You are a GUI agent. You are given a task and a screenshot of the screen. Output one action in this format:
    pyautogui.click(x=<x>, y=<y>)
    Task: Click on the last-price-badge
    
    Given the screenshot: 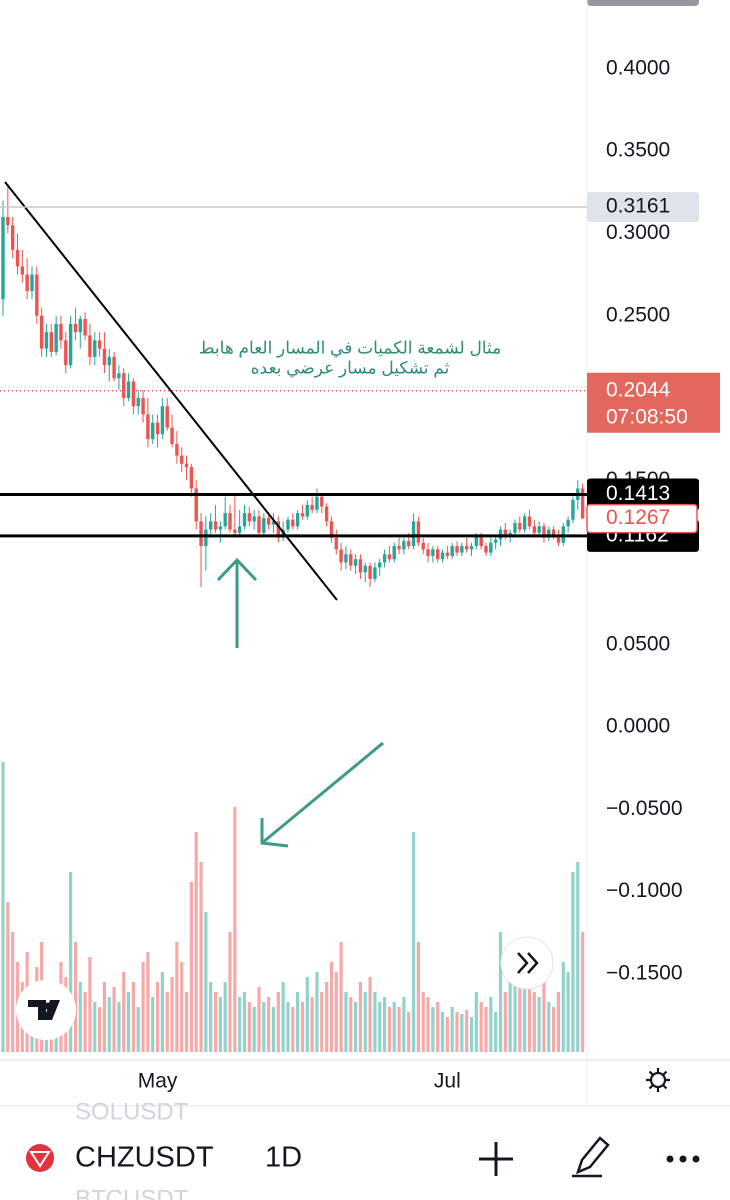 What is the action you would take?
    pyautogui.click(x=653, y=402)
    